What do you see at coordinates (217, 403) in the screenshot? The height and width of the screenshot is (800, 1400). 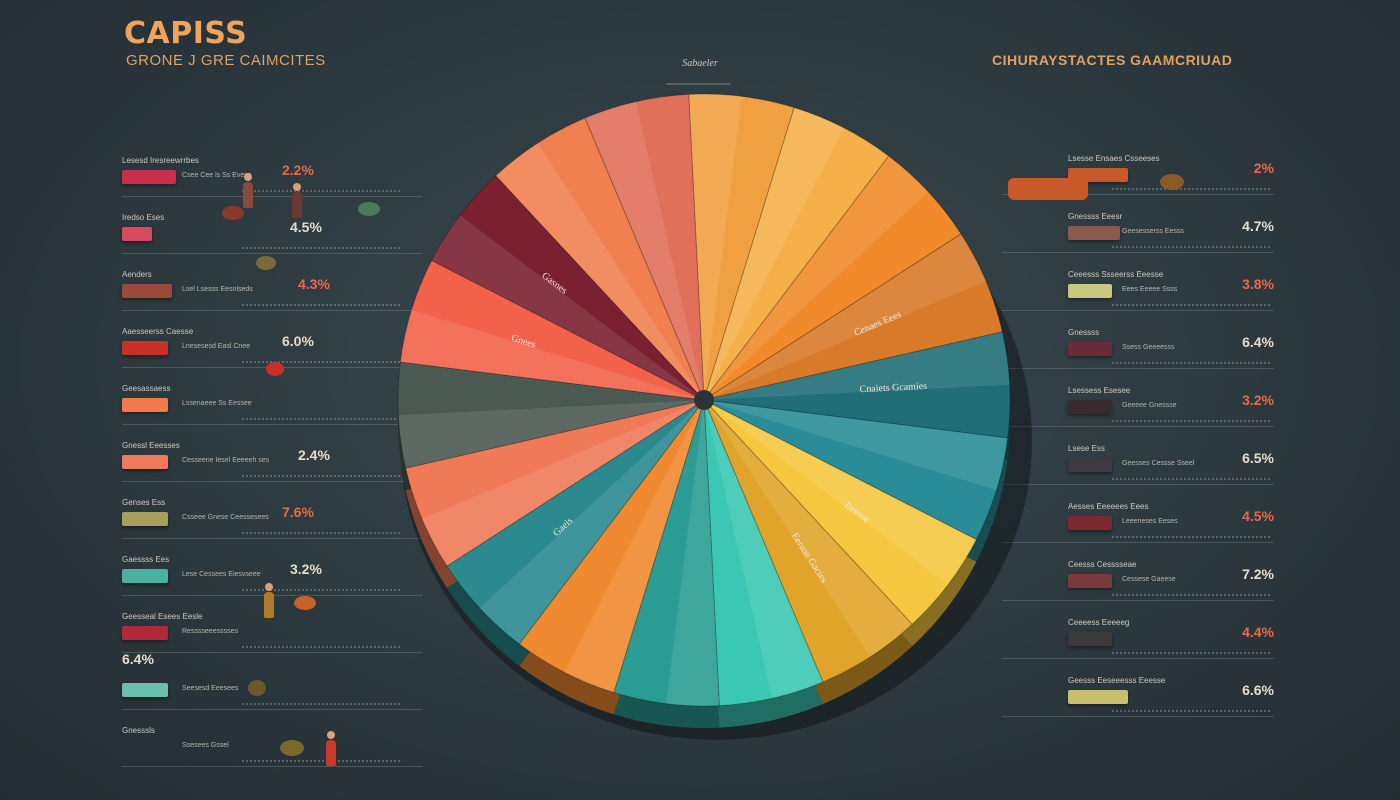 I see `legend-note: Lssenaeee Ss Eessee` at bounding box center [217, 403].